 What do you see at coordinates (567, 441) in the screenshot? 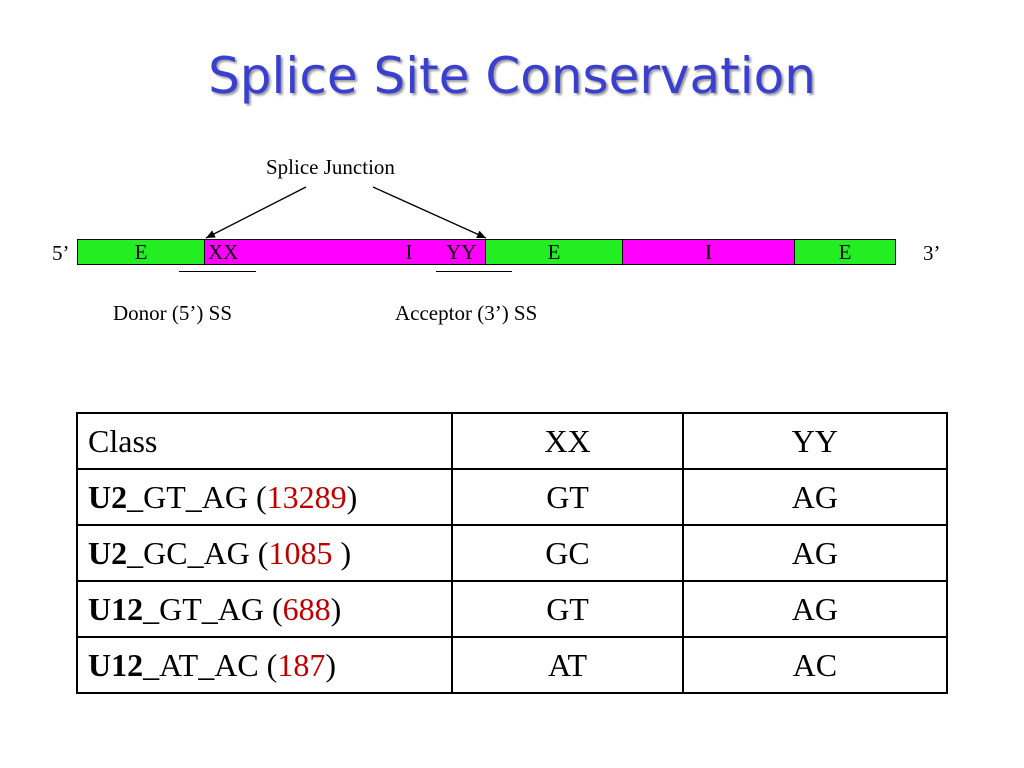
I see `header-xx: XX` at bounding box center [567, 441].